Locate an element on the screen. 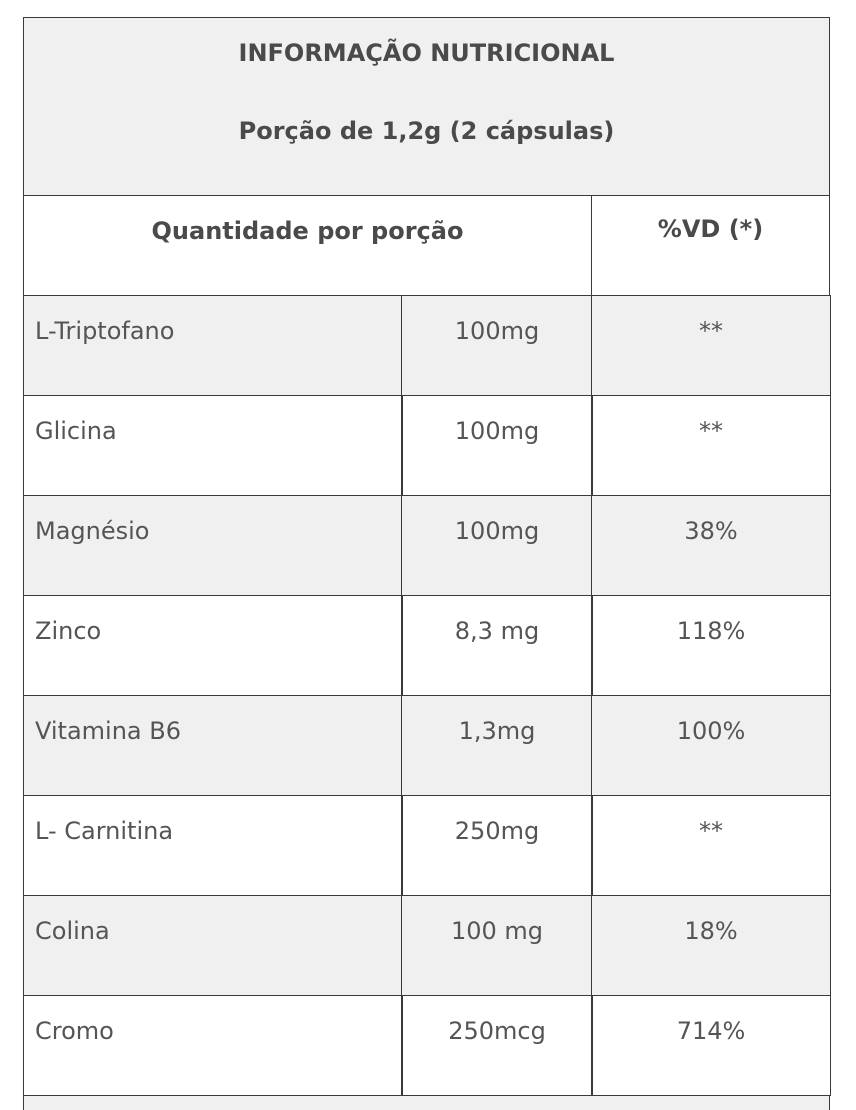 The height and width of the screenshot is (1110, 856). nutrient-name: Cromo is located at coordinates (213, 1045).